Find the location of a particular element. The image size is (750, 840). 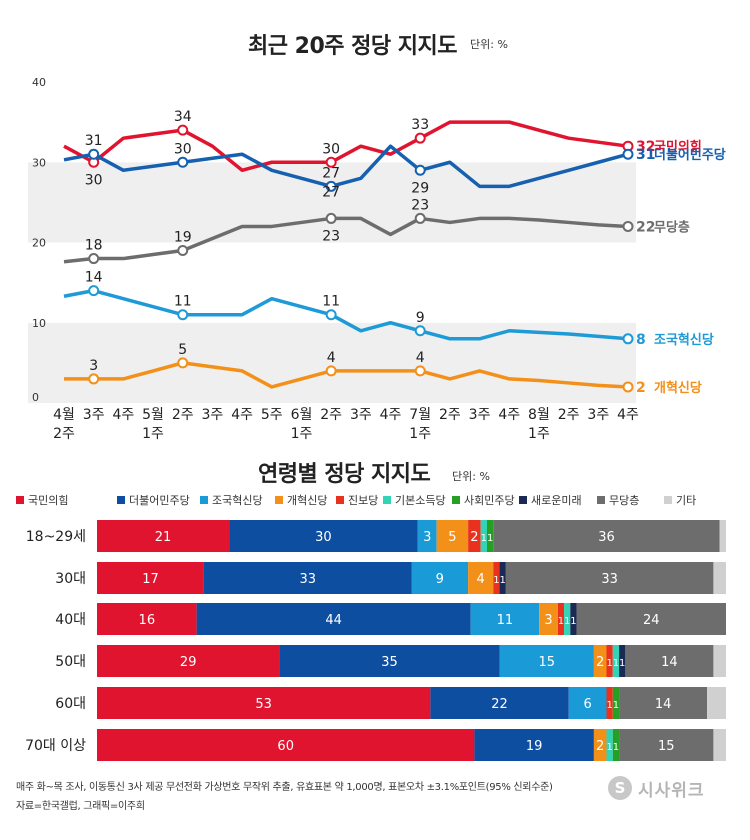

line-chart-title: 최근 20주 정당 지지도 is located at coordinates (353, 46).